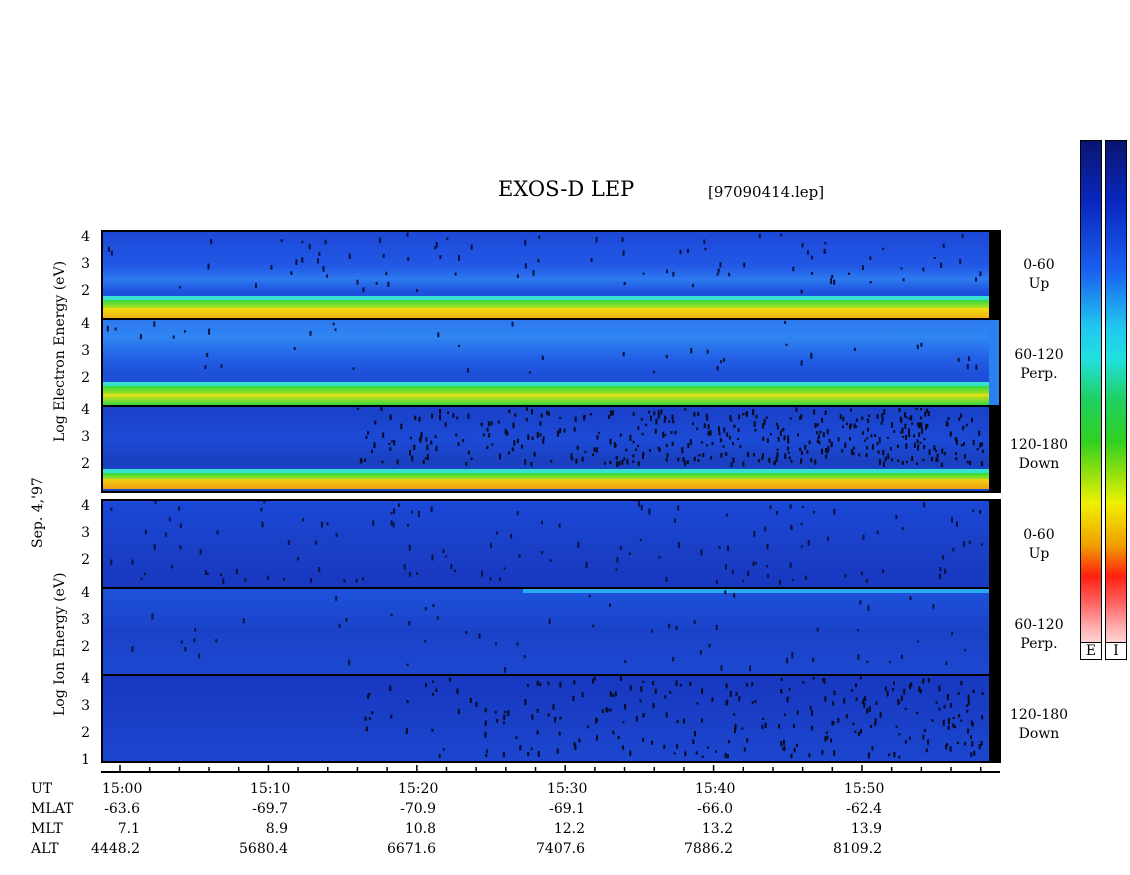 The width and height of the screenshot is (1130, 875). Describe the element at coordinates (1116, 400) in the screenshot. I see `ion-colorbar` at that location.